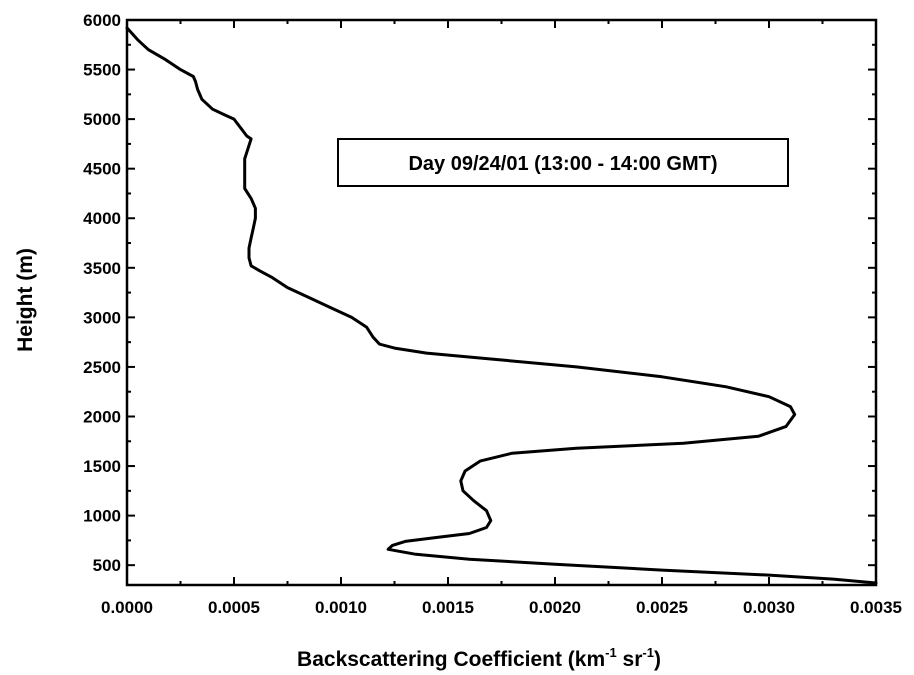  What do you see at coordinates (611, 652) in the screenshot?
I see `x-axis-title-sup1: -1` at bounding box center [611, 652].